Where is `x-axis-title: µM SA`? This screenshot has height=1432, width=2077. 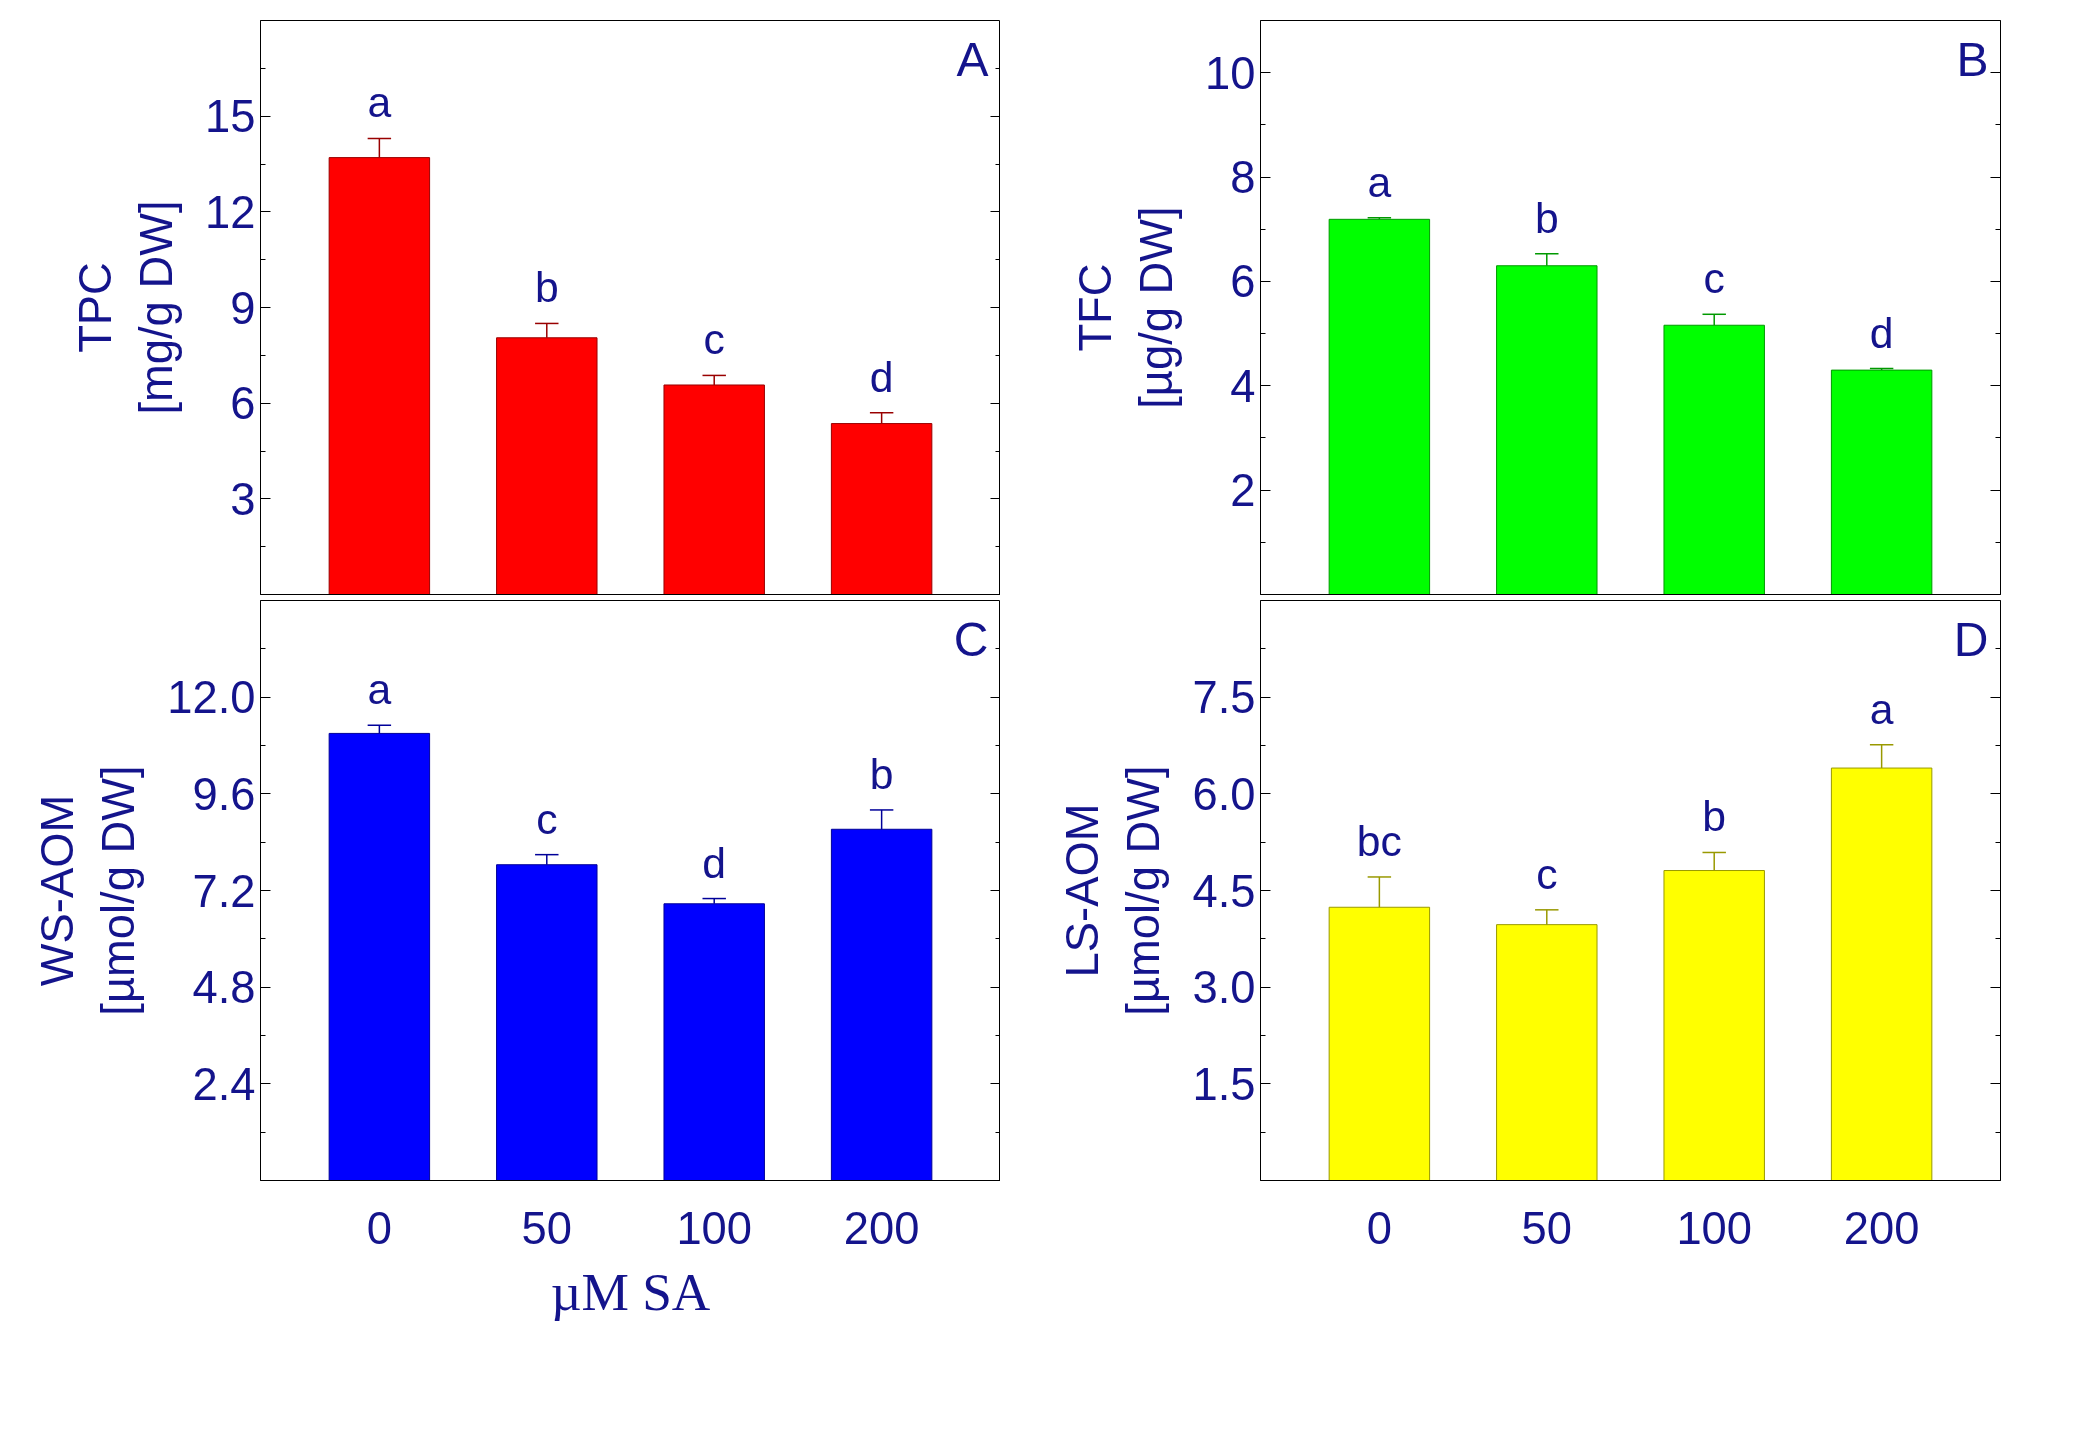 x-axis-title: µM SA is located at coordinates (630, 1291).